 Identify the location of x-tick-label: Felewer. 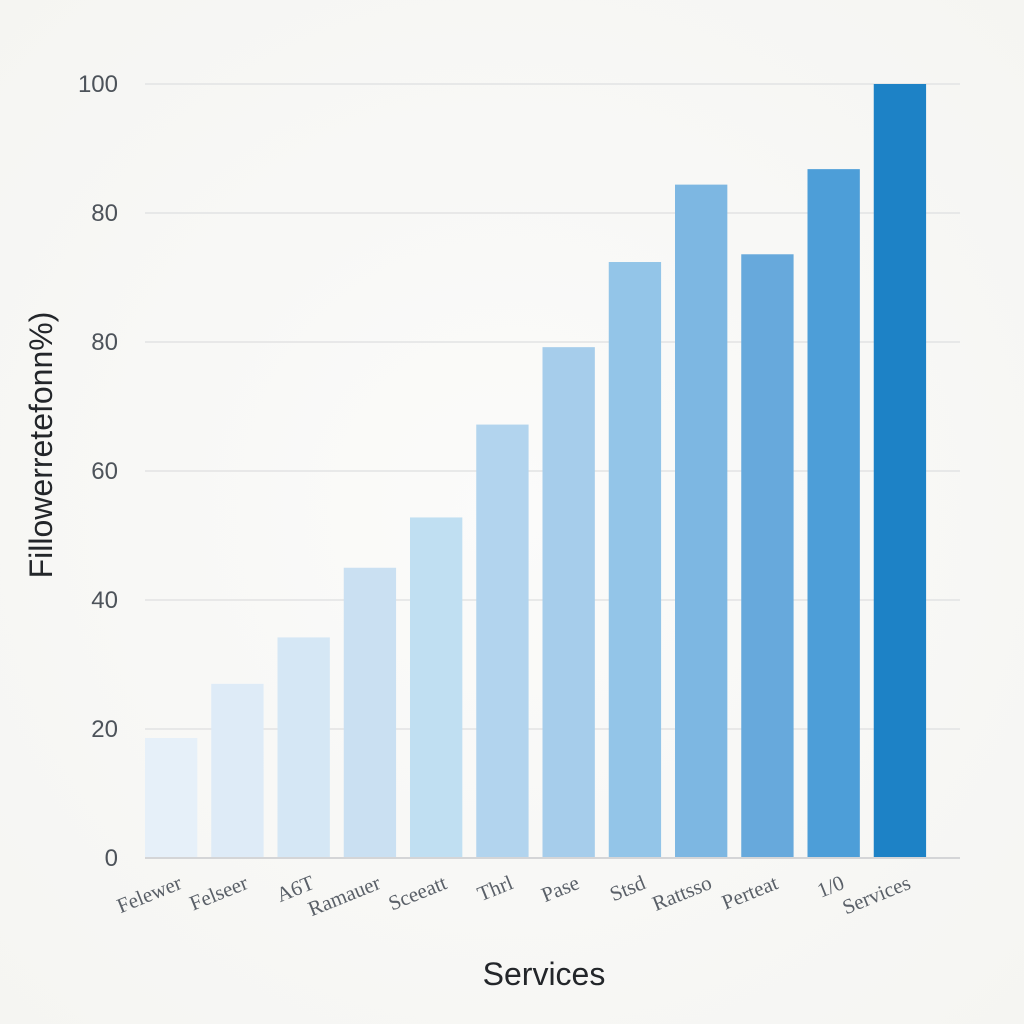
(149, 894).